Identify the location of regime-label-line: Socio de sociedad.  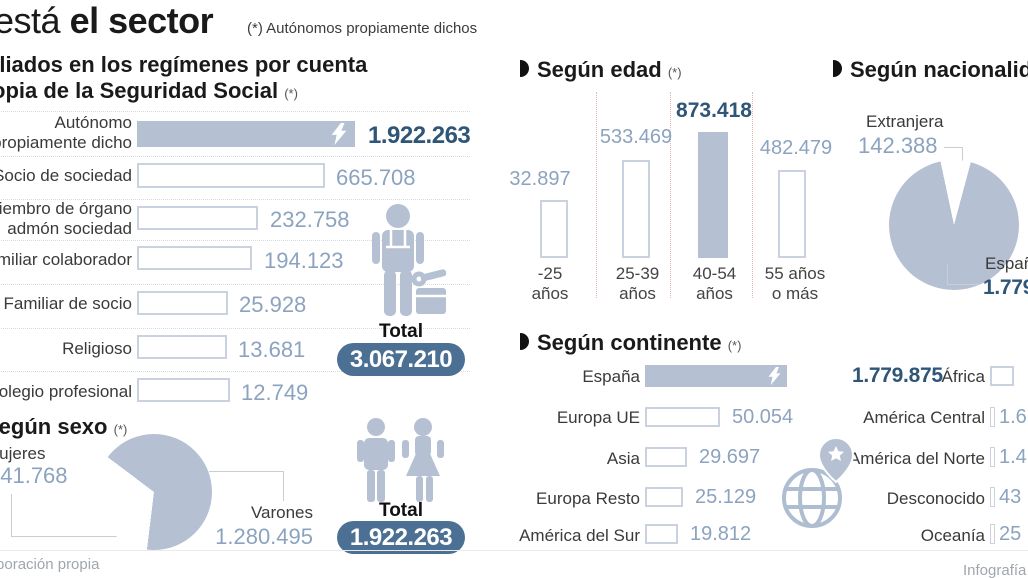
(66, 175).